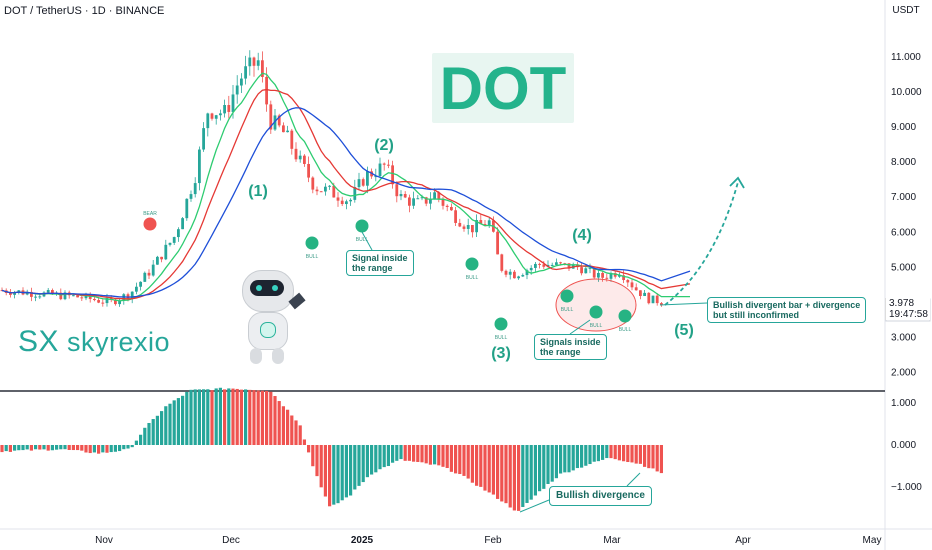 The height and width of the screenshot is (550, 932). Describe the element at coordinates (903, 162) in the screenshot. I see `y-tick-label: 8.000` at that location.